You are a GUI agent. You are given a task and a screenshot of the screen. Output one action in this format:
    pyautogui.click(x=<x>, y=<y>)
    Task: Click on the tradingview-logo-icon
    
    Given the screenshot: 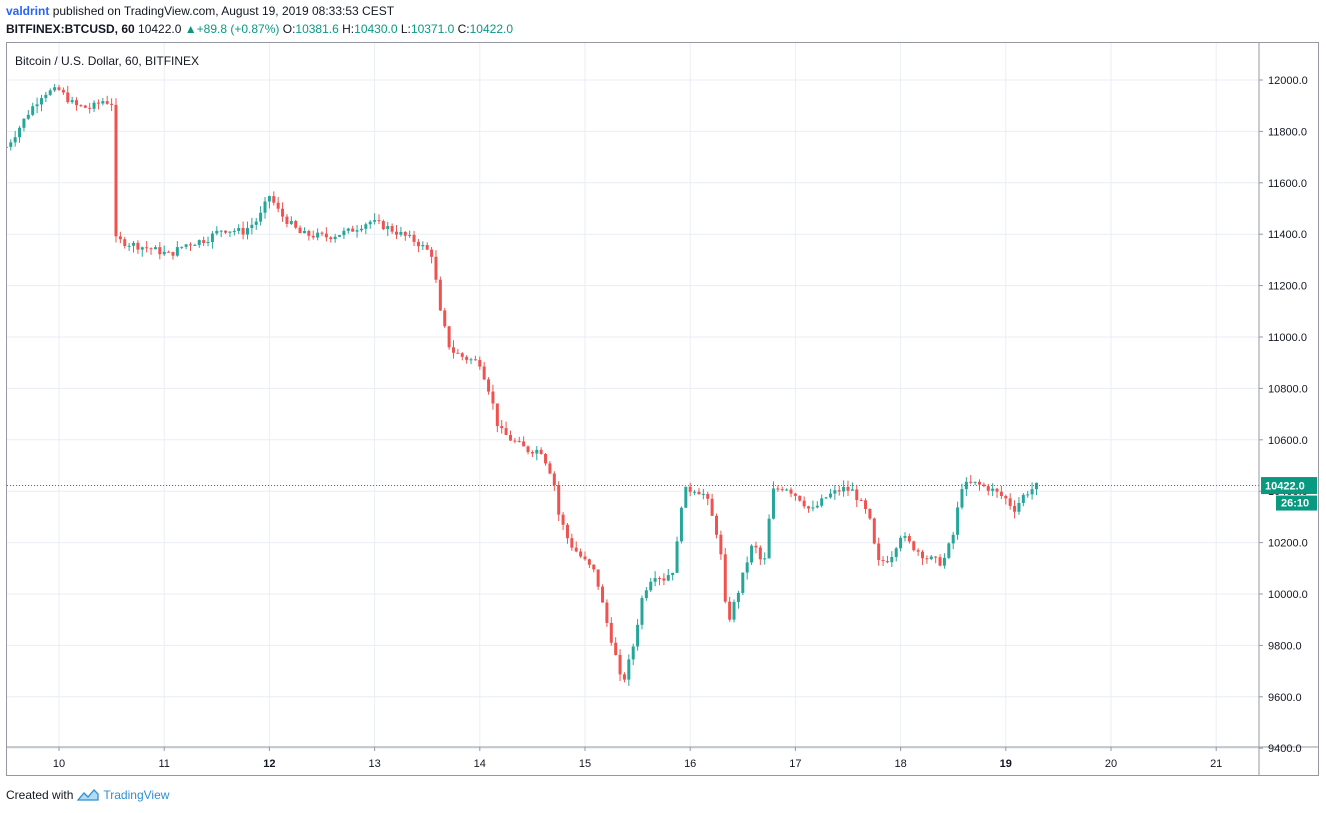 What is the action you would take?
    pyautogui.click(x=88, y=795)
    